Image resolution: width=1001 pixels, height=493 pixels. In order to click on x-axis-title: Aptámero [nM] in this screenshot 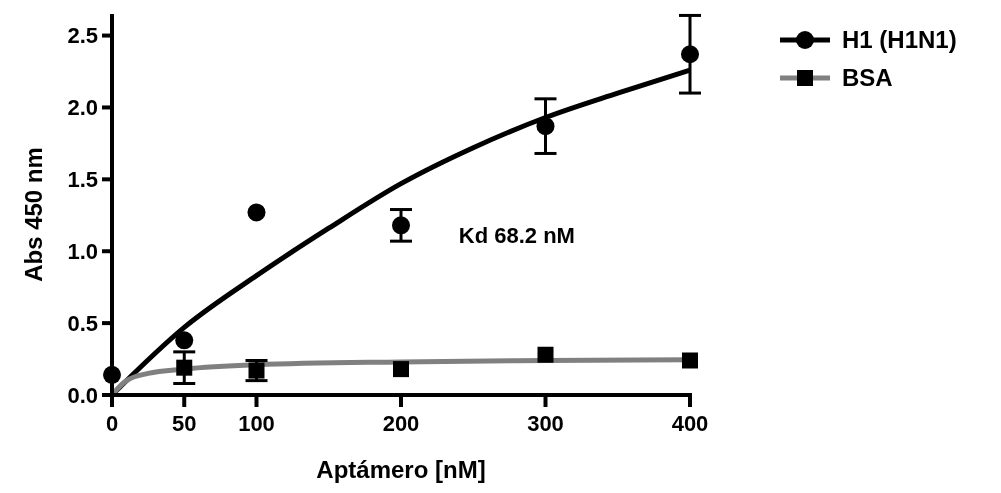, I will do `click(401, 469)`.